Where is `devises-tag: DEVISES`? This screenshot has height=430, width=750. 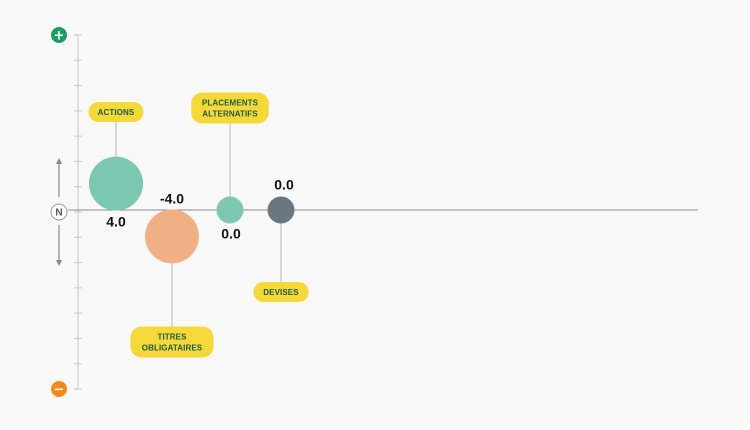
devises-tag: DEVISES is located at coordinates (281, 292).